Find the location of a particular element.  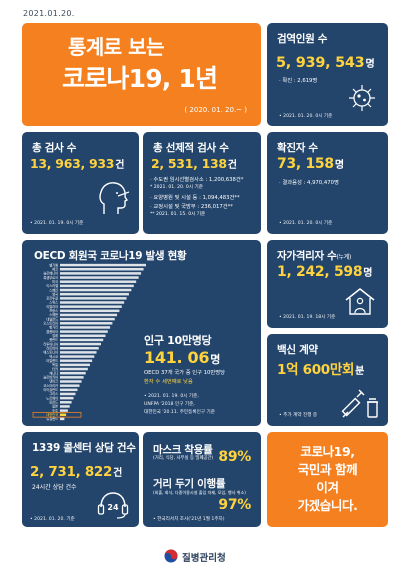

confirmed-foot: • 2021. 01. 20. 0시 기준 is located at coordinates (306, 223).